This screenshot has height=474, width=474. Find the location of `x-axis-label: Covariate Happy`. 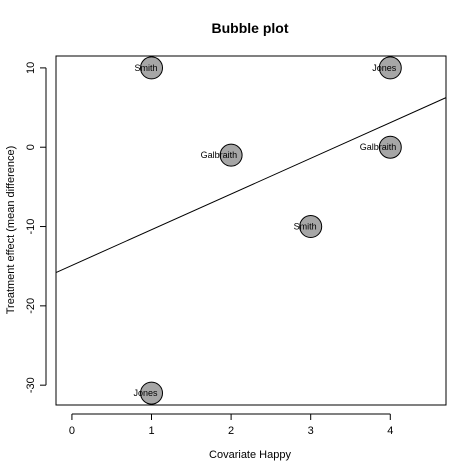

x-axis-label: Covariate Happy is located at coordinates (250, 455).